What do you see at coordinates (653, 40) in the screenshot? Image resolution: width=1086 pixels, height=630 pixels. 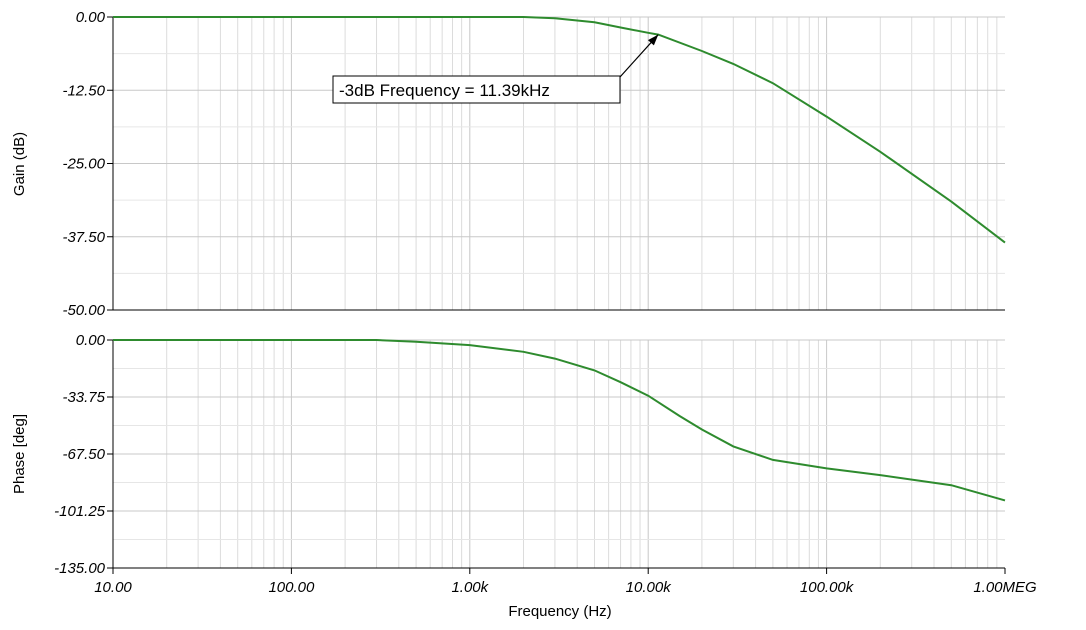 I see `annotation-arrowhead` at bounding box center [653, 40].